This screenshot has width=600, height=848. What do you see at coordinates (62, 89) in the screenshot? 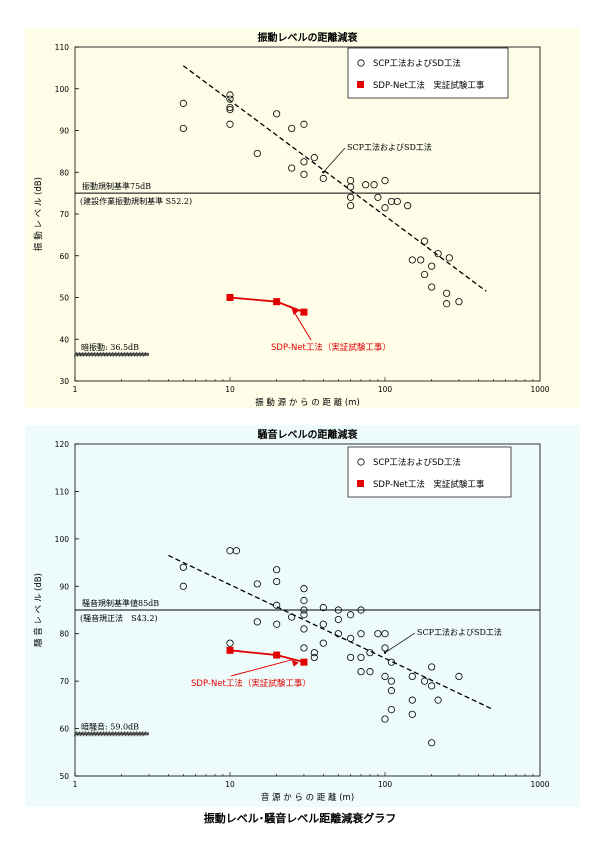
I see `y-tick-label: 100` at bounding box center [62, 89].